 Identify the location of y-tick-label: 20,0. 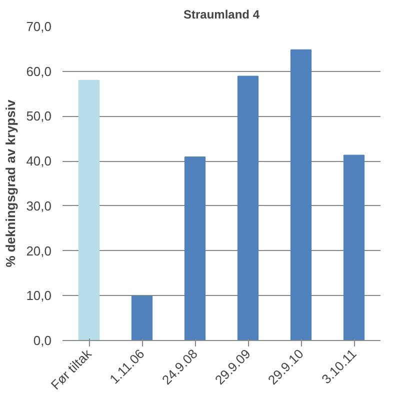
(39, 250).